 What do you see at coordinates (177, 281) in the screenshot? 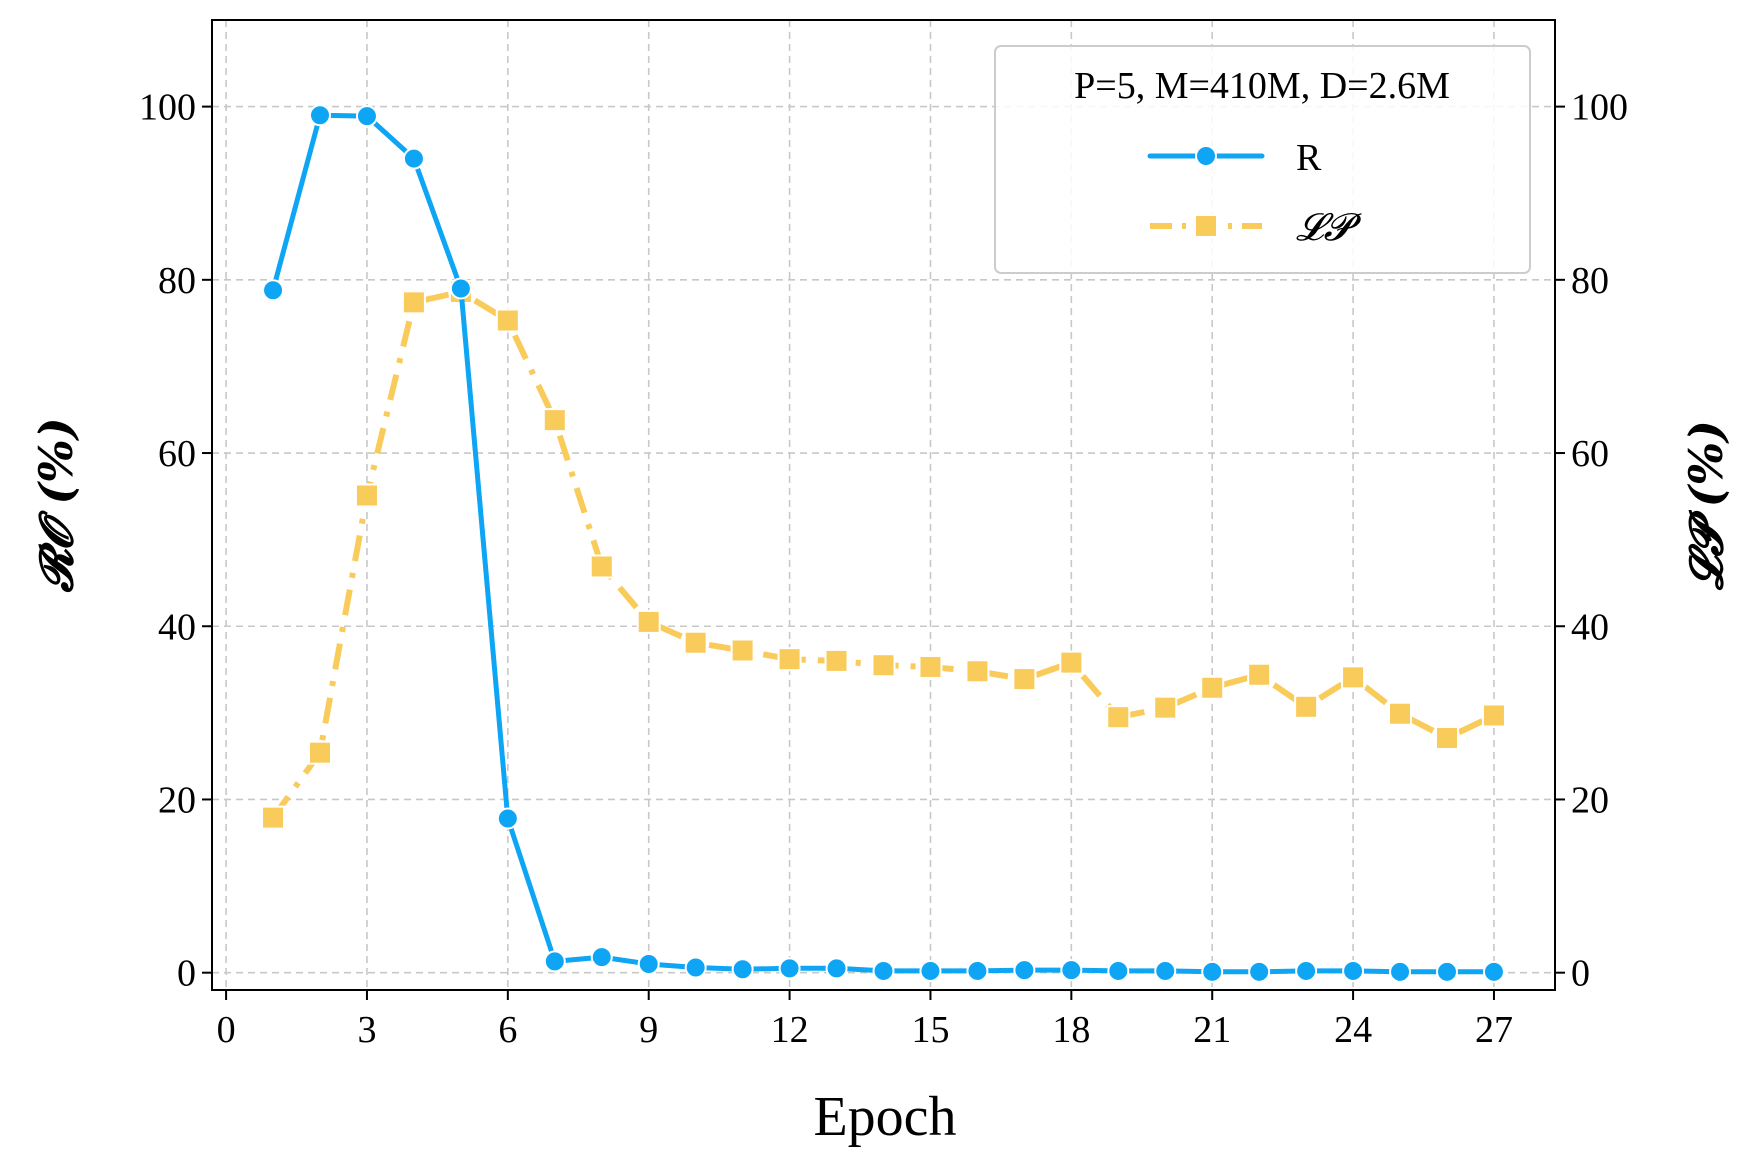
I see `y-left-tick-label: 80` at bounding box center [177, 281].